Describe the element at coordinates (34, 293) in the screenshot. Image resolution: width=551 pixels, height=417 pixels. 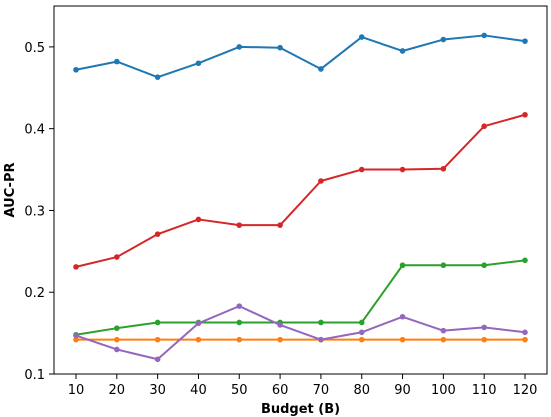
I see `y-tick-label: 0.2` at that location.